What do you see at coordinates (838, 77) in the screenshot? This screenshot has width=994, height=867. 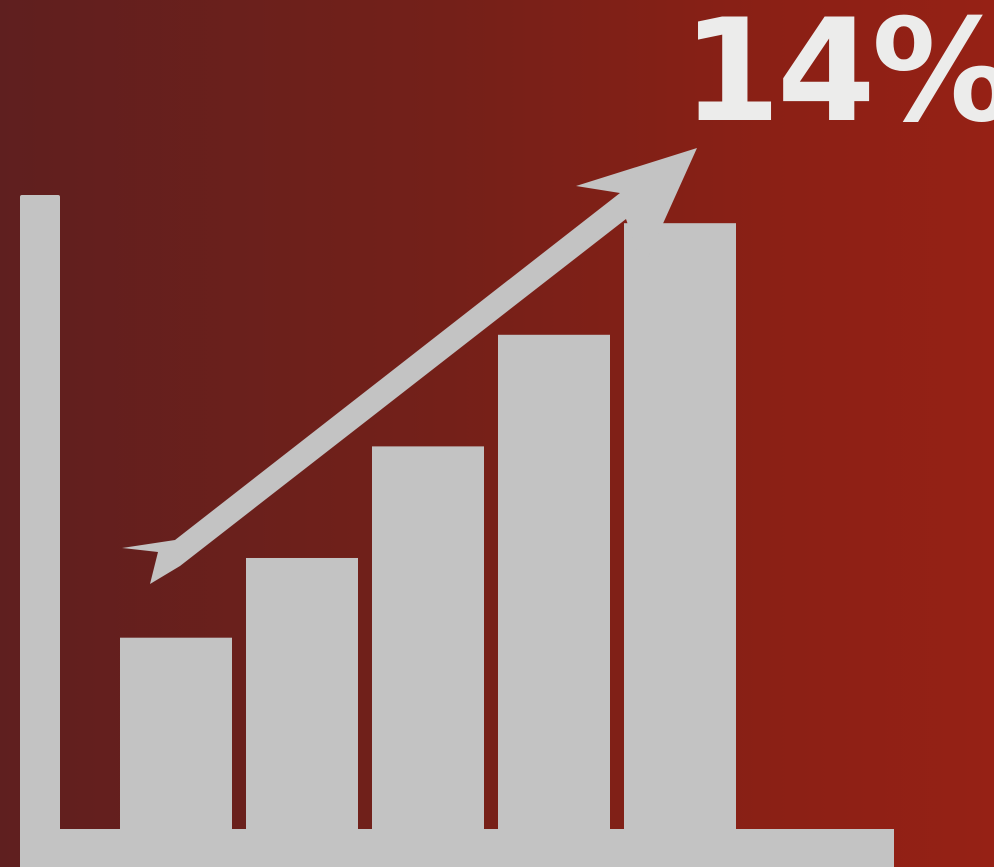 I see `percent-label: 14%` at bounding box center [838, 77].